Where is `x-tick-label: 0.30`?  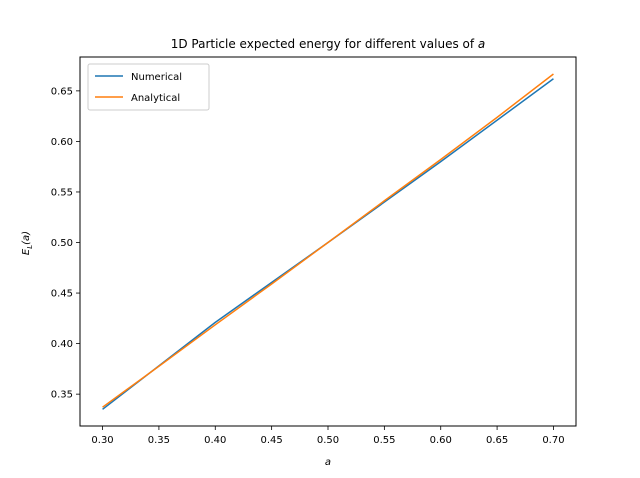
x-tick-label: 0.30 is located at coordinates (102, 440).